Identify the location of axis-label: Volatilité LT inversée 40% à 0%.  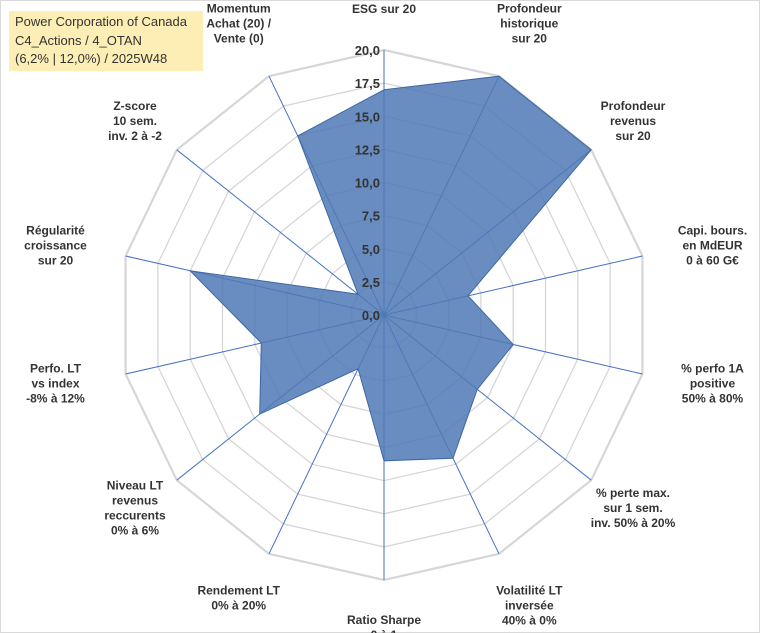
(529, 606).